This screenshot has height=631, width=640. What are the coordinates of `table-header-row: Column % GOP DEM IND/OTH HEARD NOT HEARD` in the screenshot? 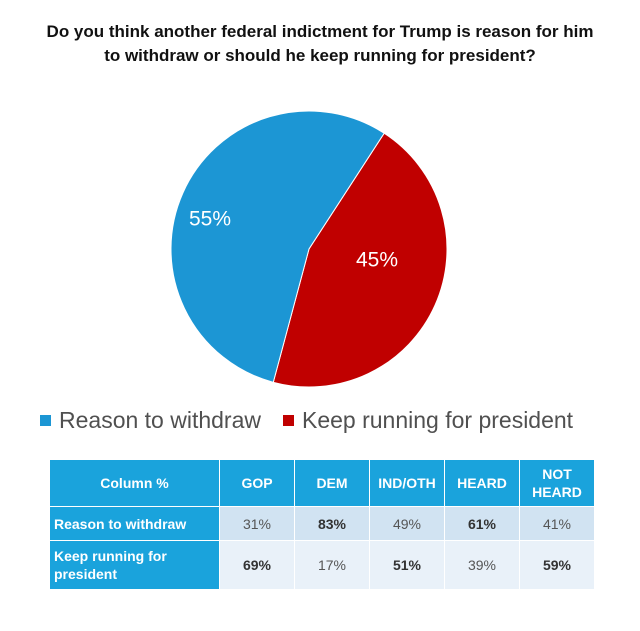 It's located at (322, 483).